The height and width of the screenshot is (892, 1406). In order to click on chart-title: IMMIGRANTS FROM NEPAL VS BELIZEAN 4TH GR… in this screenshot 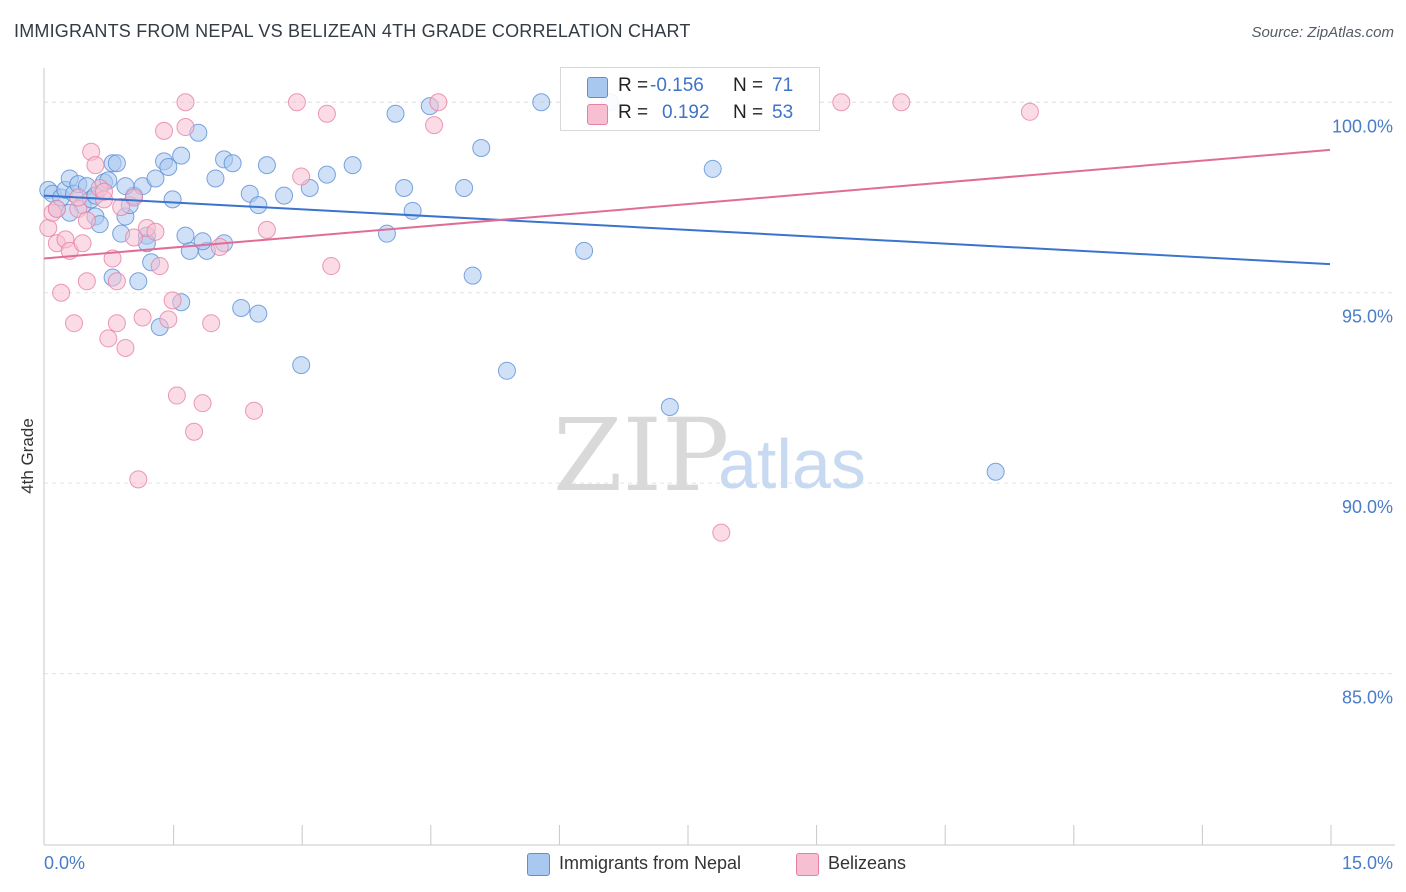, I will do `click(352, 31)`.